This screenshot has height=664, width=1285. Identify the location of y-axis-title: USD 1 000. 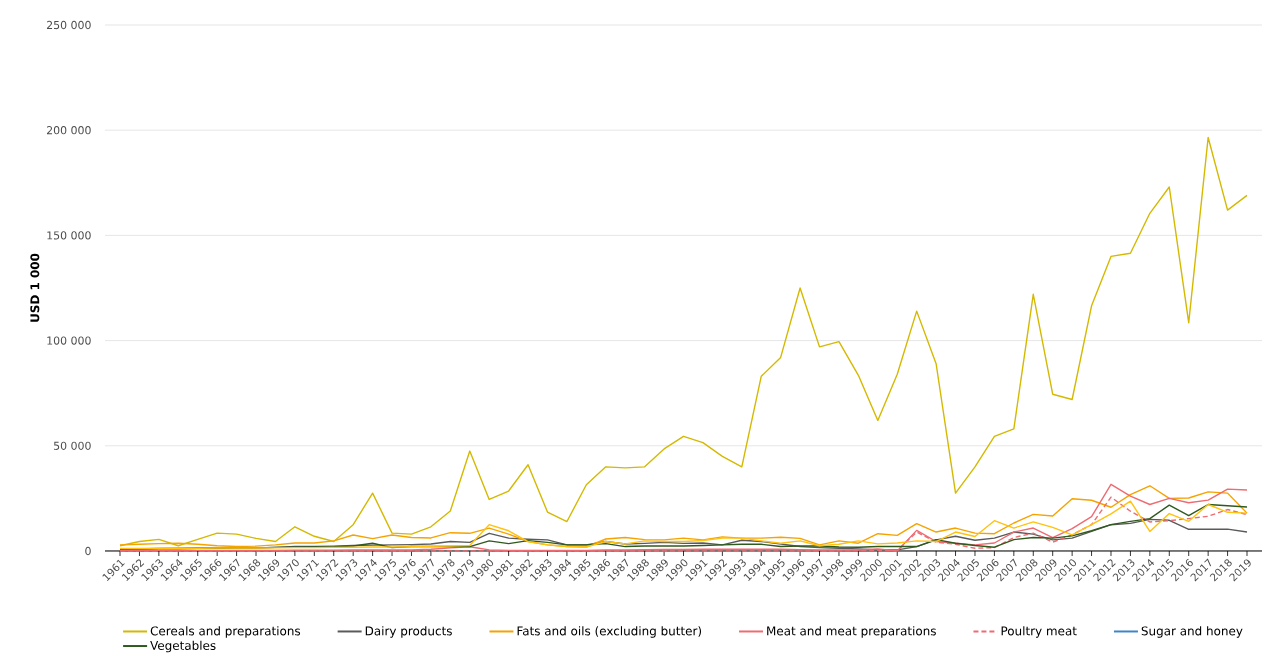
(35, 287).